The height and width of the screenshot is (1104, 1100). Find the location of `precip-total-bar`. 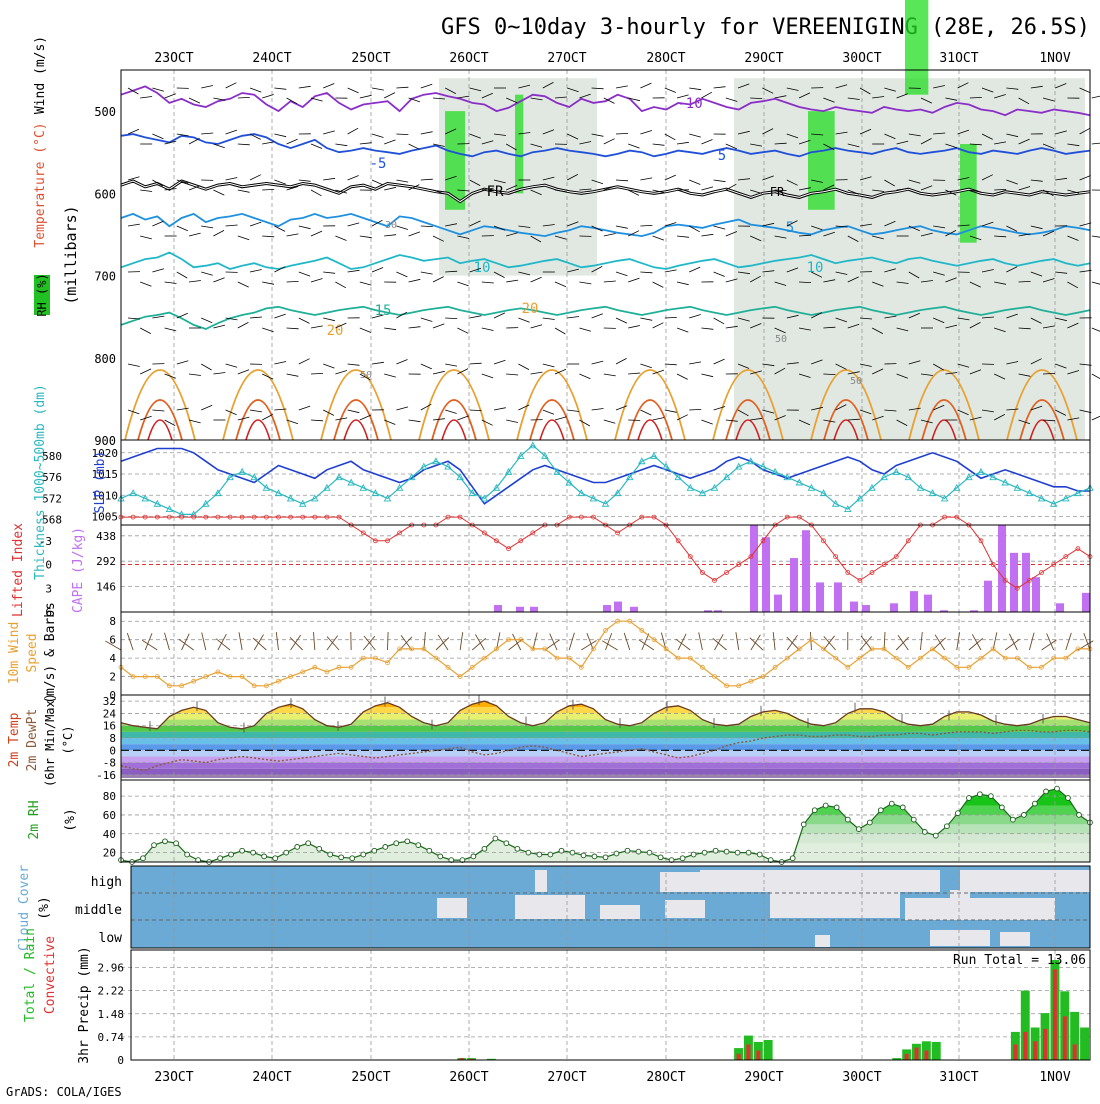

precip-total-bar is located at coordinates (1084, 1044).